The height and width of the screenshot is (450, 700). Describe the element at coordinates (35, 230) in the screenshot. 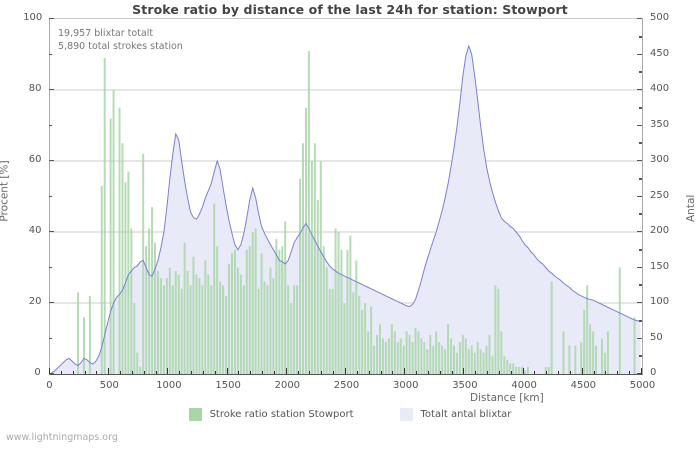

I see `y-left-tick: 40` at that location.